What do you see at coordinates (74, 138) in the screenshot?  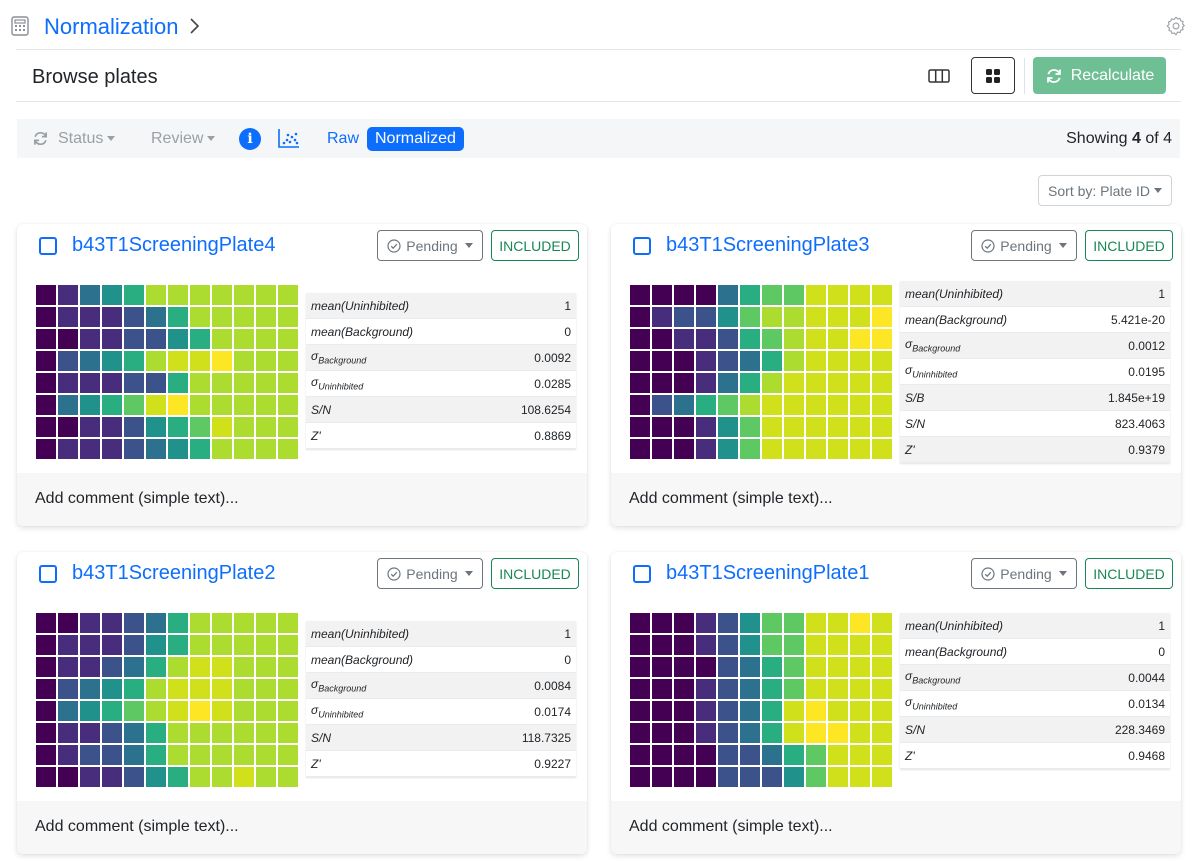 I see `status-dropdown: Status` at bounding box center [74, 138].